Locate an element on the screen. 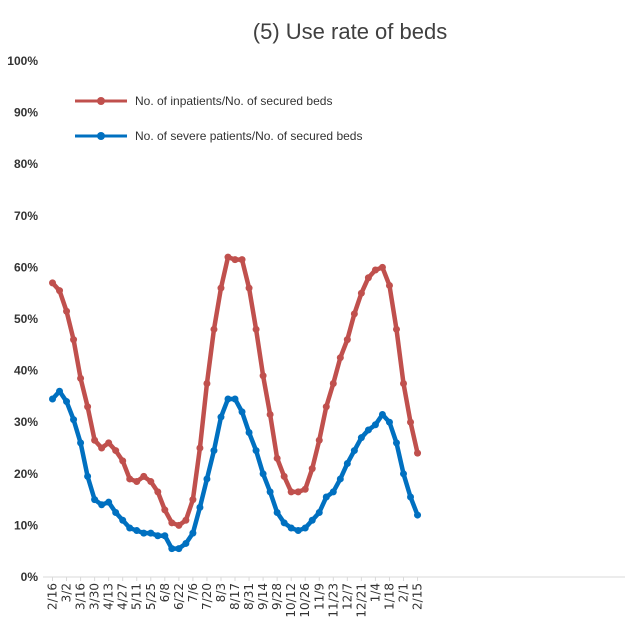 This screenshot has width=625, height=620. y-tick-label: 80% is located at coordinates (26, 164).